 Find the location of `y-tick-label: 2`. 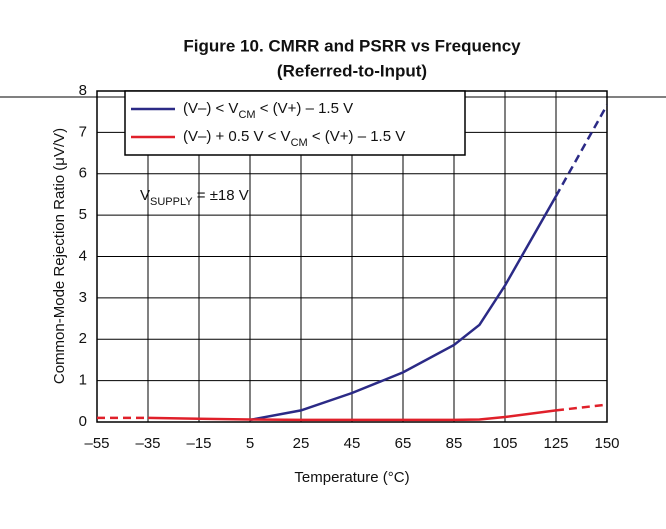

y-tick-label: 2 is located at coordinates (83, 338).